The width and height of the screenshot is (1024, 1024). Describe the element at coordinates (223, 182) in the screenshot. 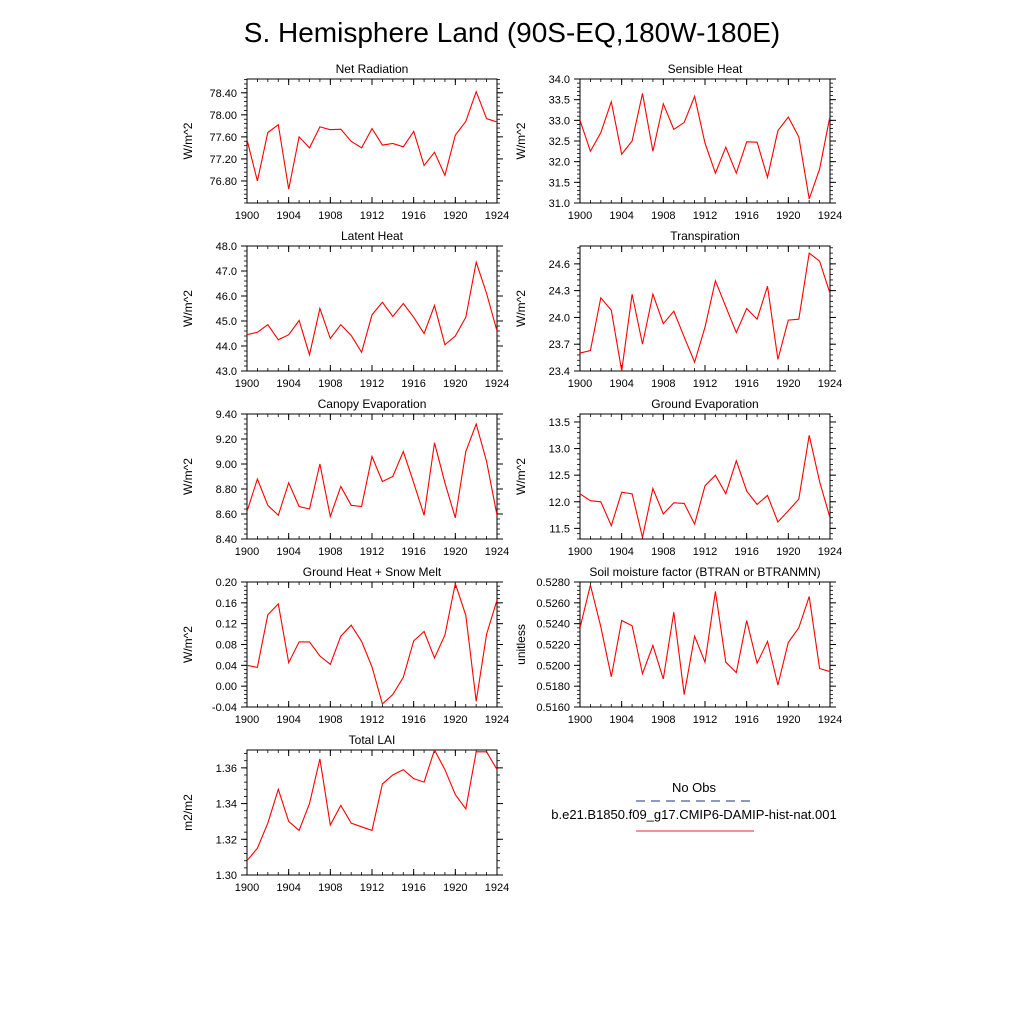

I see `y-tick-label: 76.80` at that location.